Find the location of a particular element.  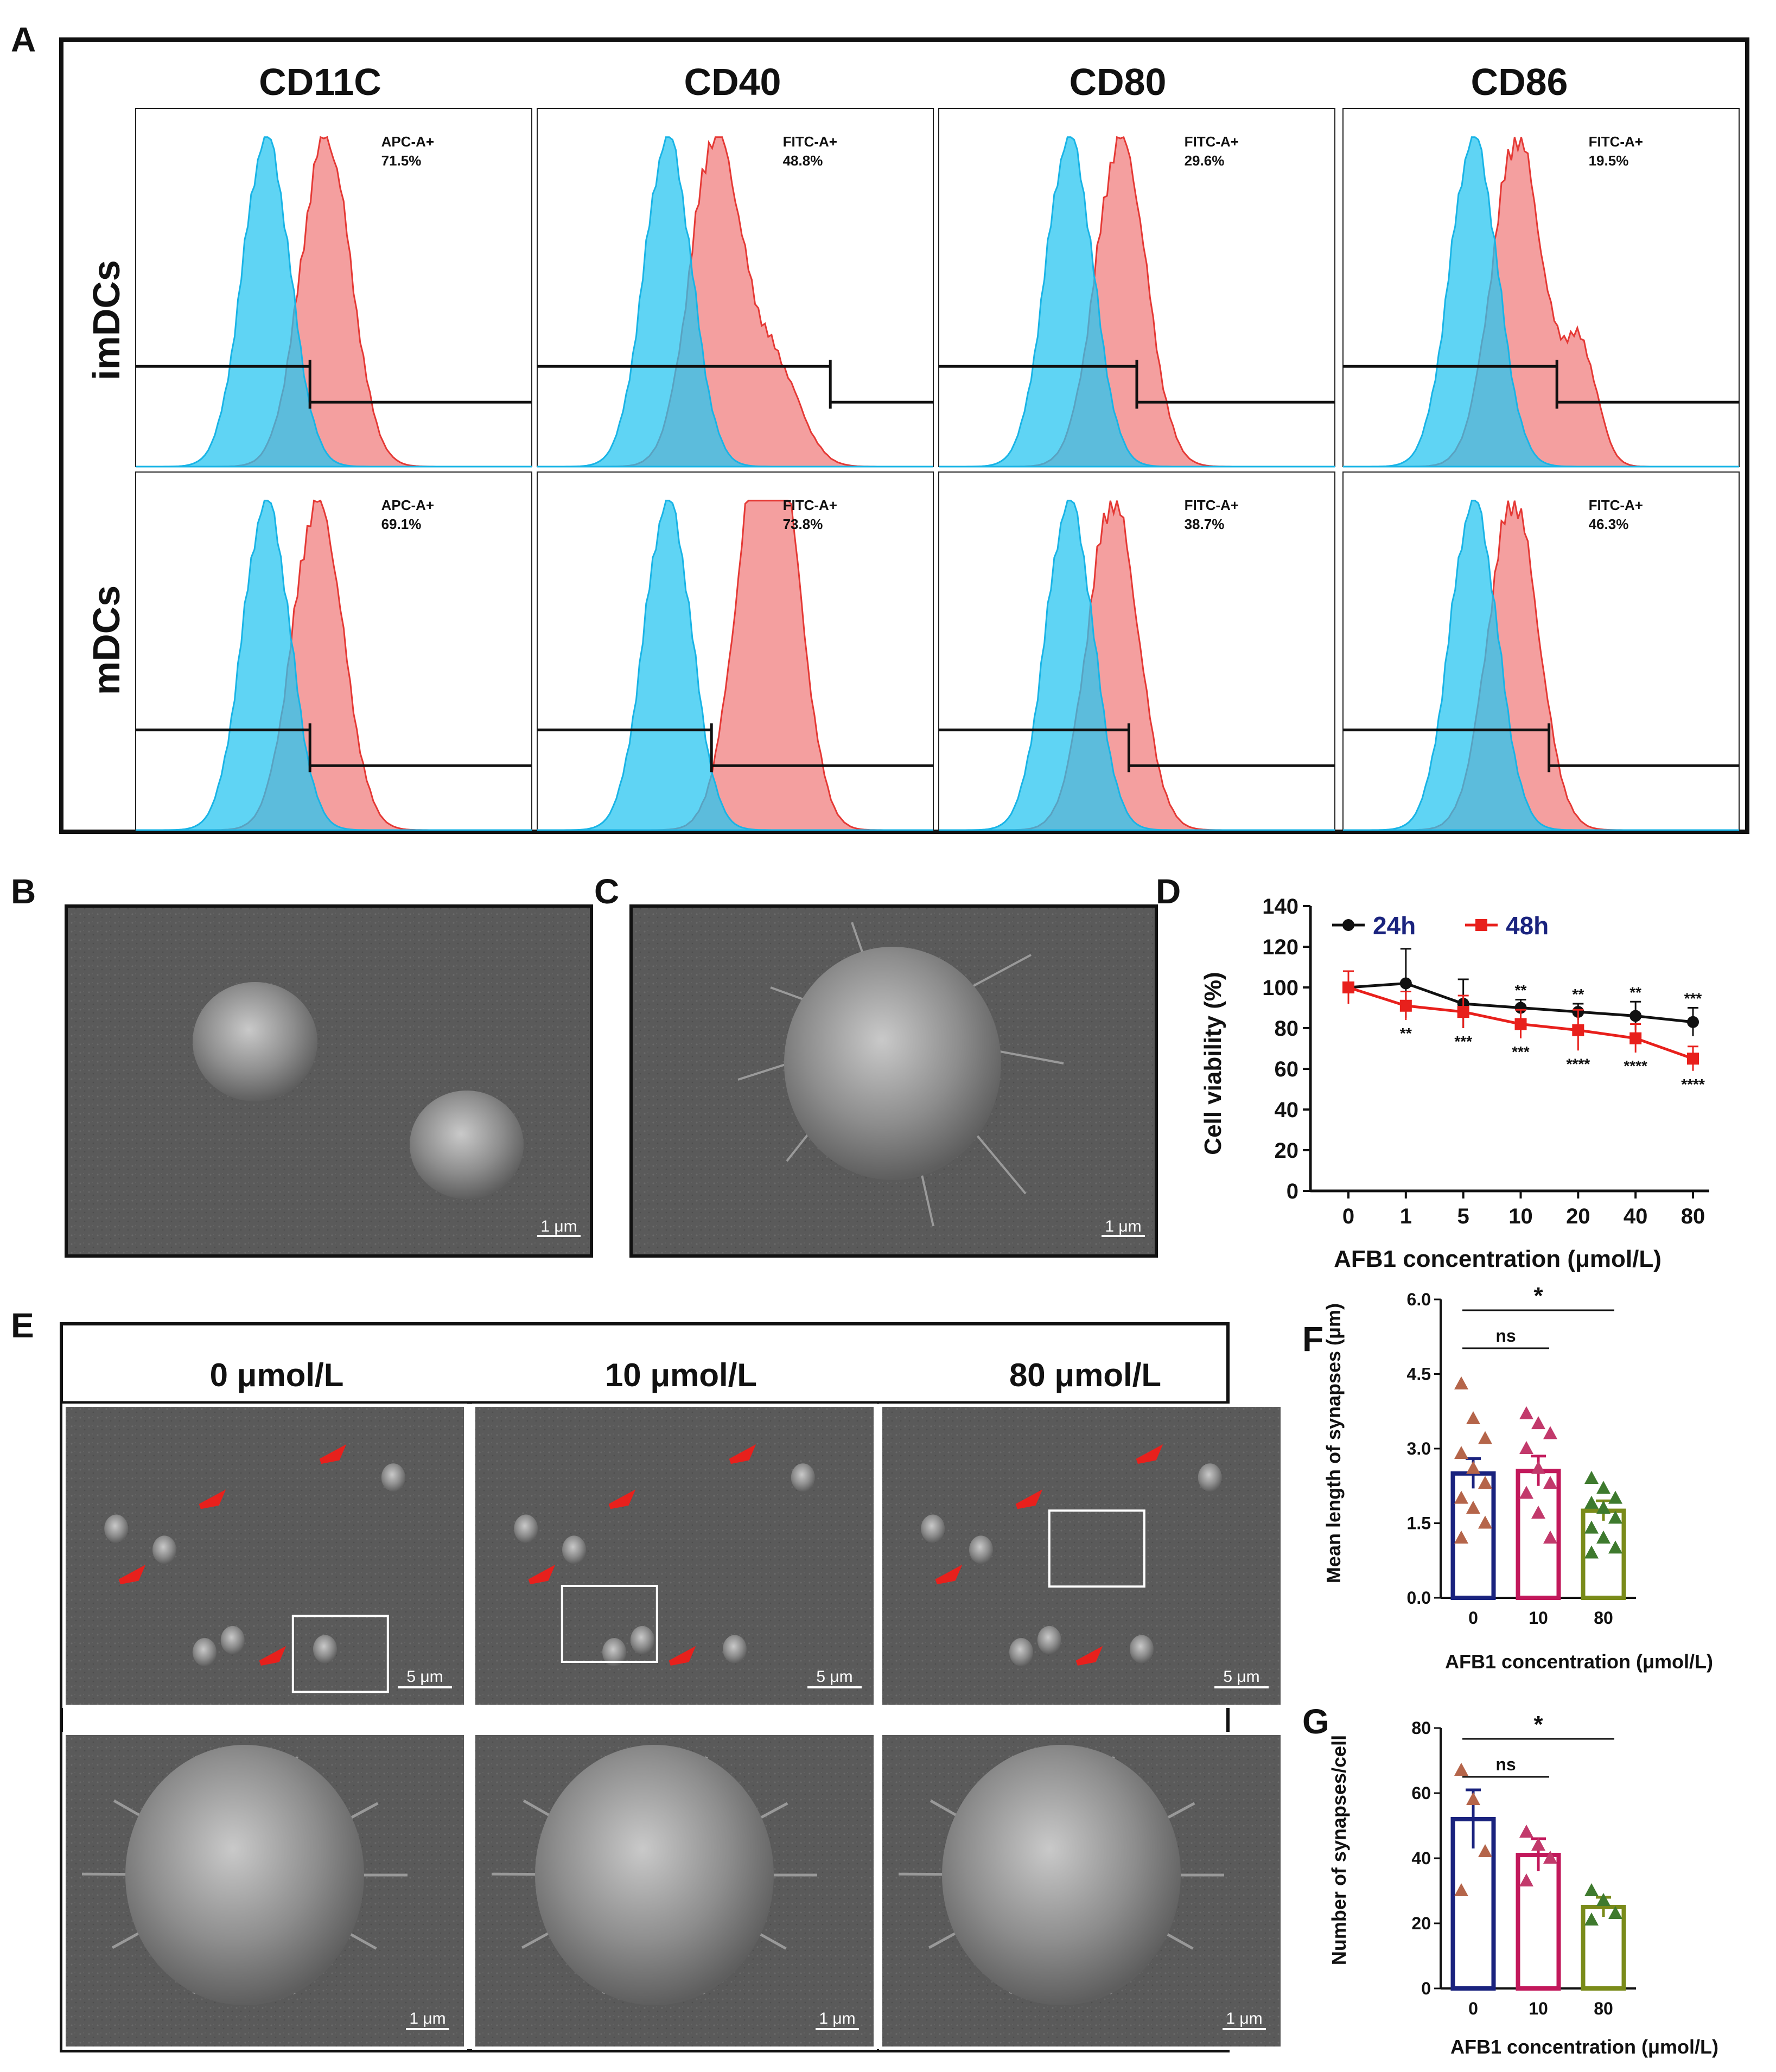

y-axis-label: Cell viability (%) is located at coordinates (1213, 1063).